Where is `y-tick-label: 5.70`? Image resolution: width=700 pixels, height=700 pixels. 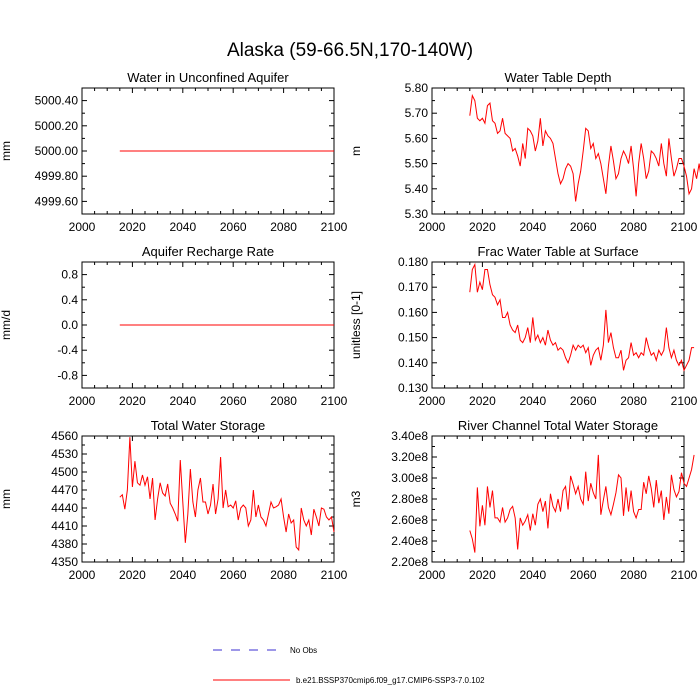
y-tick-label: 5.70 is located at coordinates (417, 113).